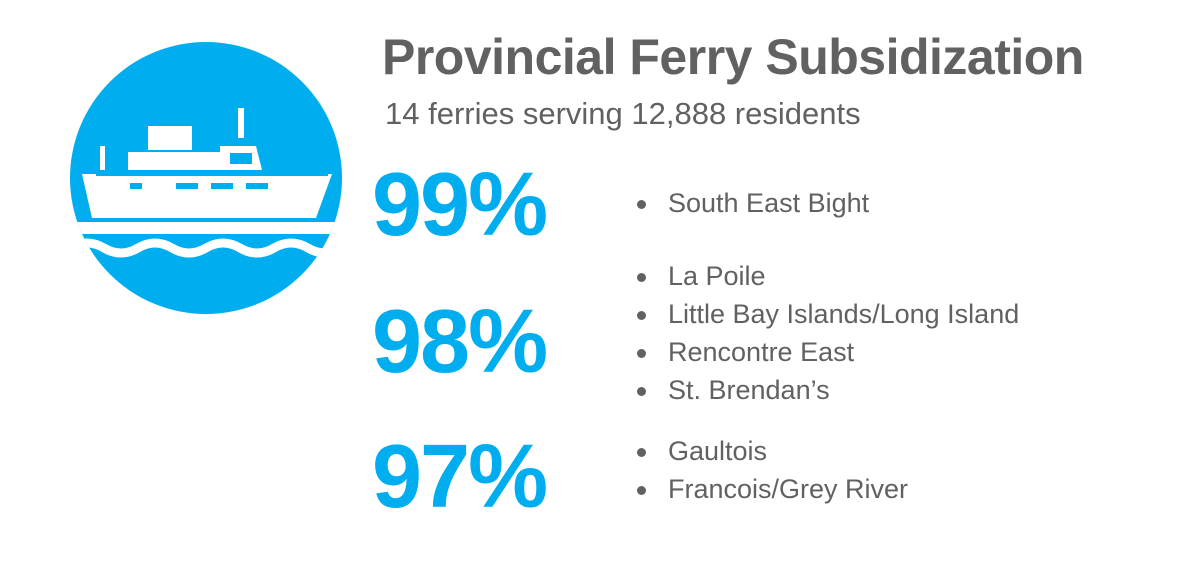 This screenshot has width=1200, height=565. I want to click on percent-value: 97%, so click(460, 477).